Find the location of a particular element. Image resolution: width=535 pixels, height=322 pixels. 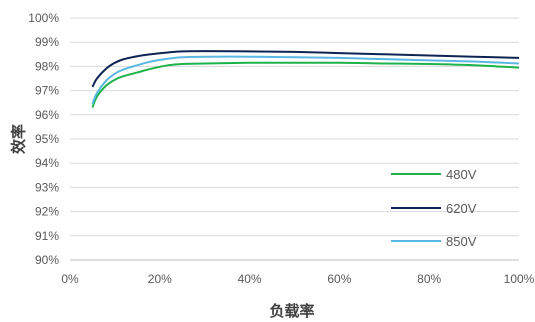

legend-label-480V: 480V is located at coordinates (461, 174).